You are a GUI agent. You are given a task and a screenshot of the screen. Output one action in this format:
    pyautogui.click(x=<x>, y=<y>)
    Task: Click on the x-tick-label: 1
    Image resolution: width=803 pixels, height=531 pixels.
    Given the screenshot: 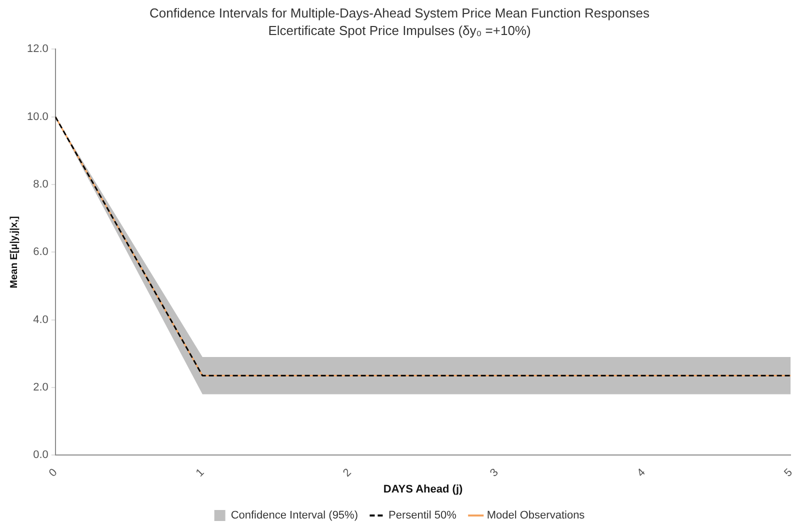 What is the action you would take?
    pyautogui.click(x=200, y=473)
    